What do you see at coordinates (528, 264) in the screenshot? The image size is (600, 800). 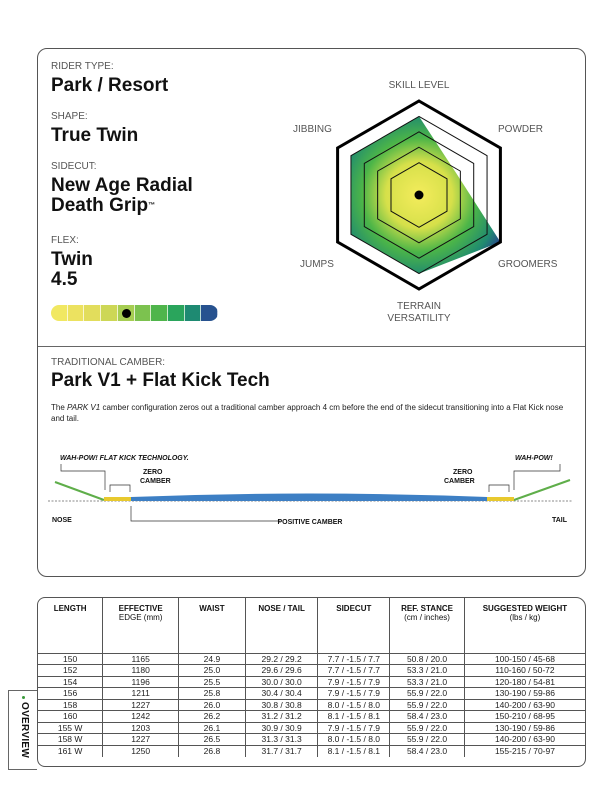 I see `axis-label-groomers: GROOMERS` at bounding box center [528, 264].